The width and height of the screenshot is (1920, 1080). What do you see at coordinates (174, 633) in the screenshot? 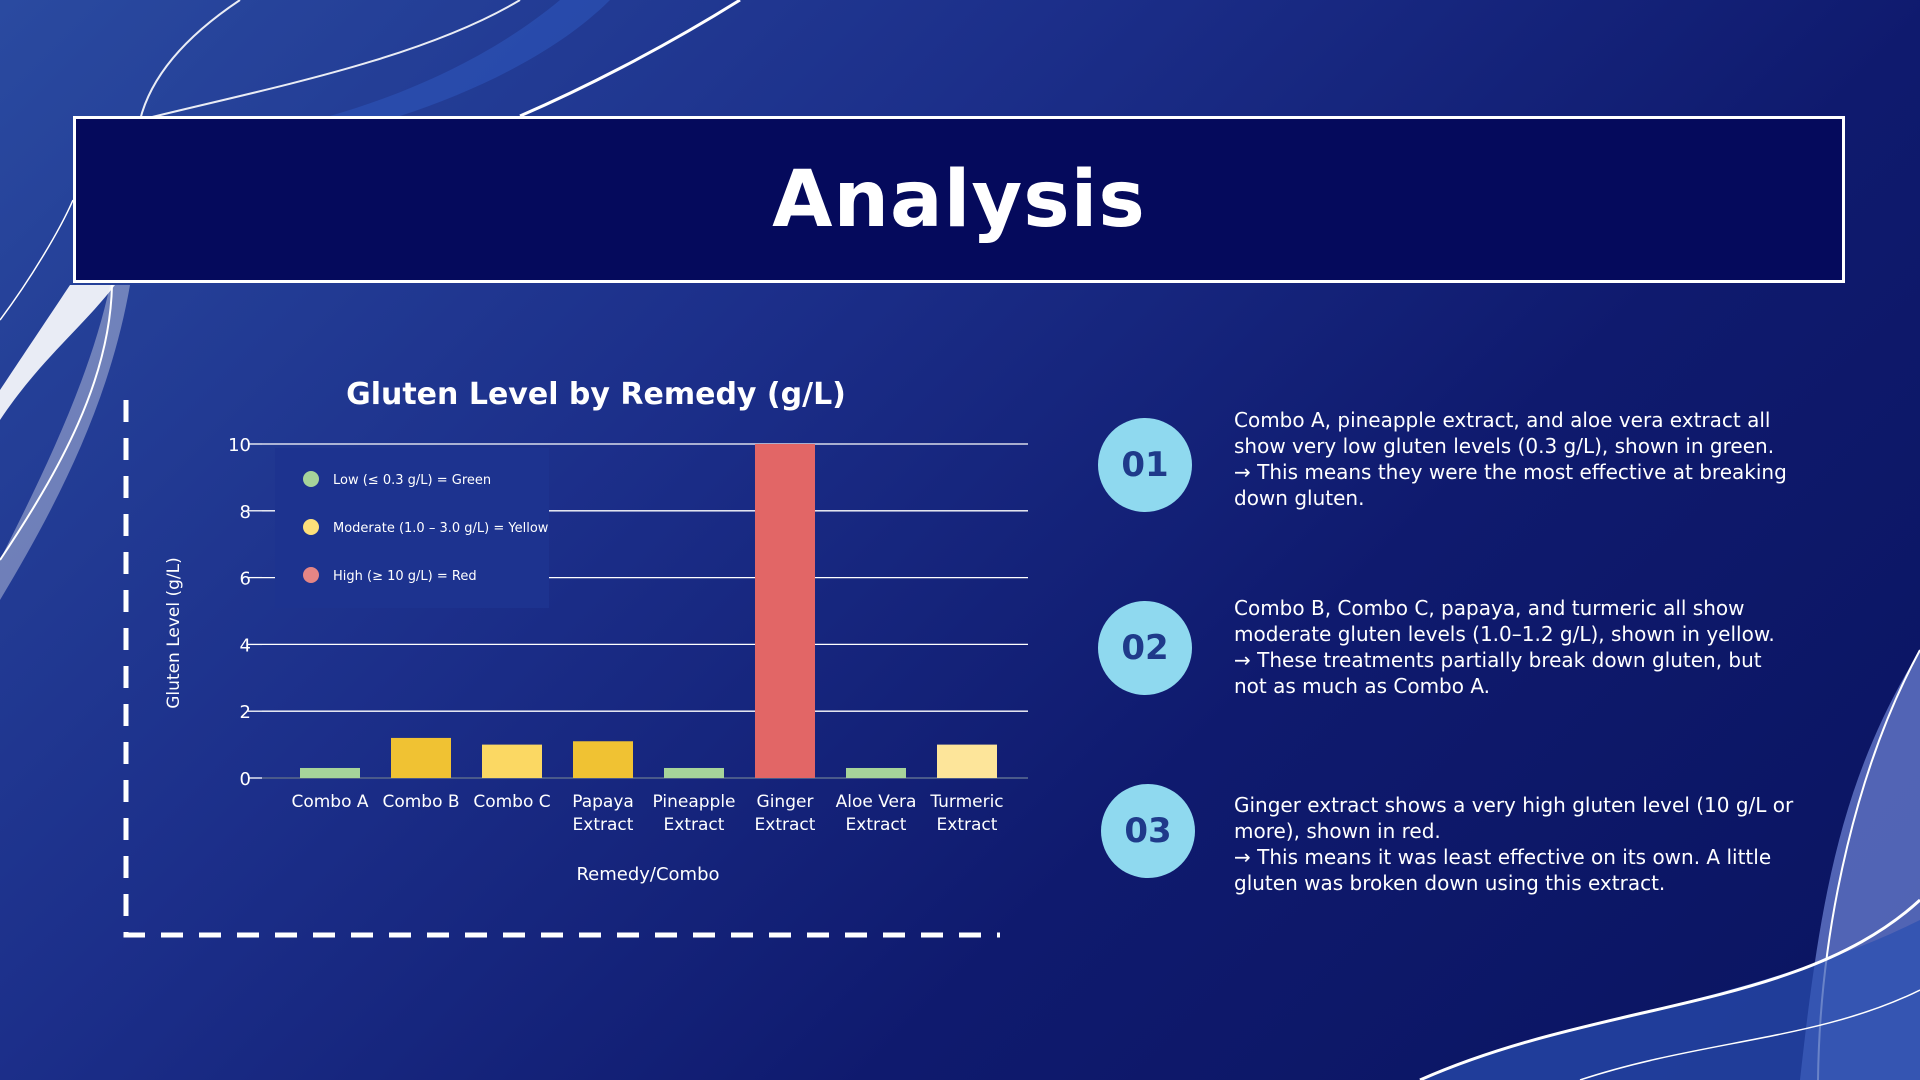
I see `y-axis-label: Gluten Level (g/L)` at bounding box center [174, 633].